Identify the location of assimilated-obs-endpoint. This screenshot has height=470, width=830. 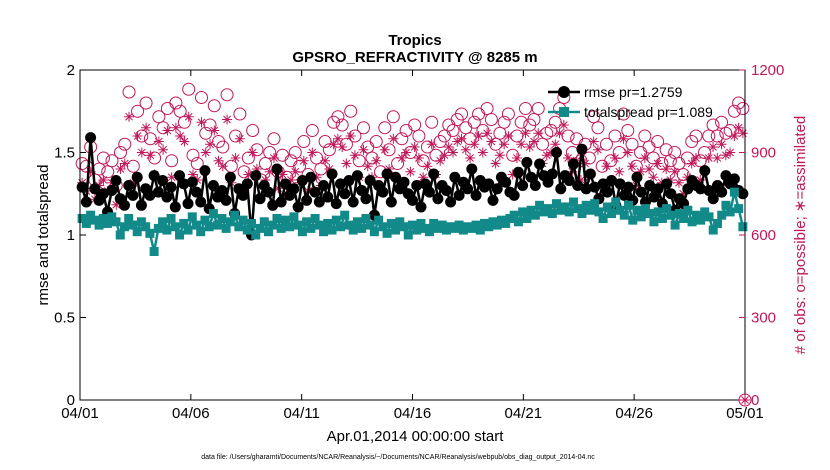
(745, 400).